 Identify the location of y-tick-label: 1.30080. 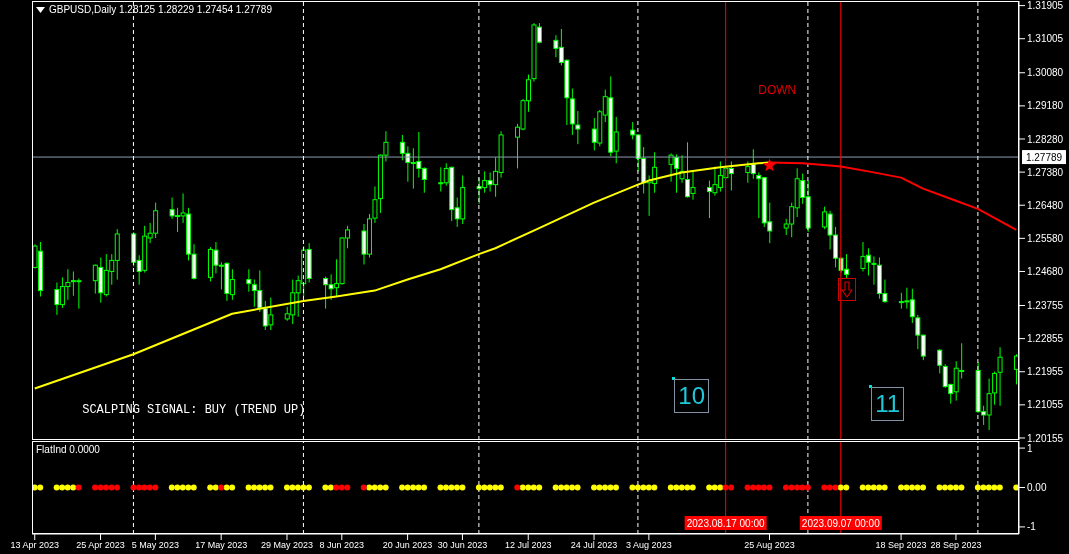
(1045, 73).